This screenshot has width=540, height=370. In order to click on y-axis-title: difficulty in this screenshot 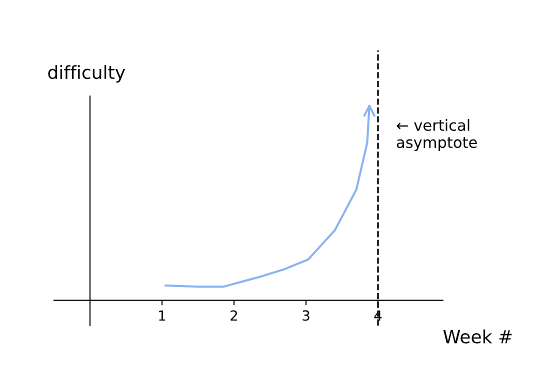, I will do `click(87, 74)`.